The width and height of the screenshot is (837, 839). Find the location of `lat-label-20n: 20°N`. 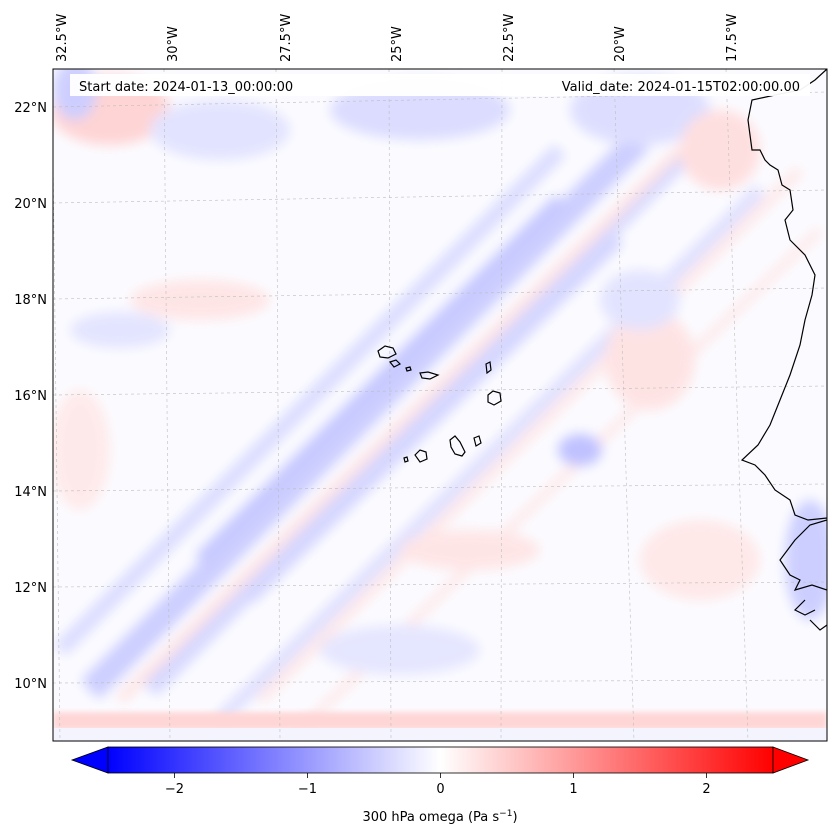

lat-label-20n: 20°N is located at coordinates (30, 204).